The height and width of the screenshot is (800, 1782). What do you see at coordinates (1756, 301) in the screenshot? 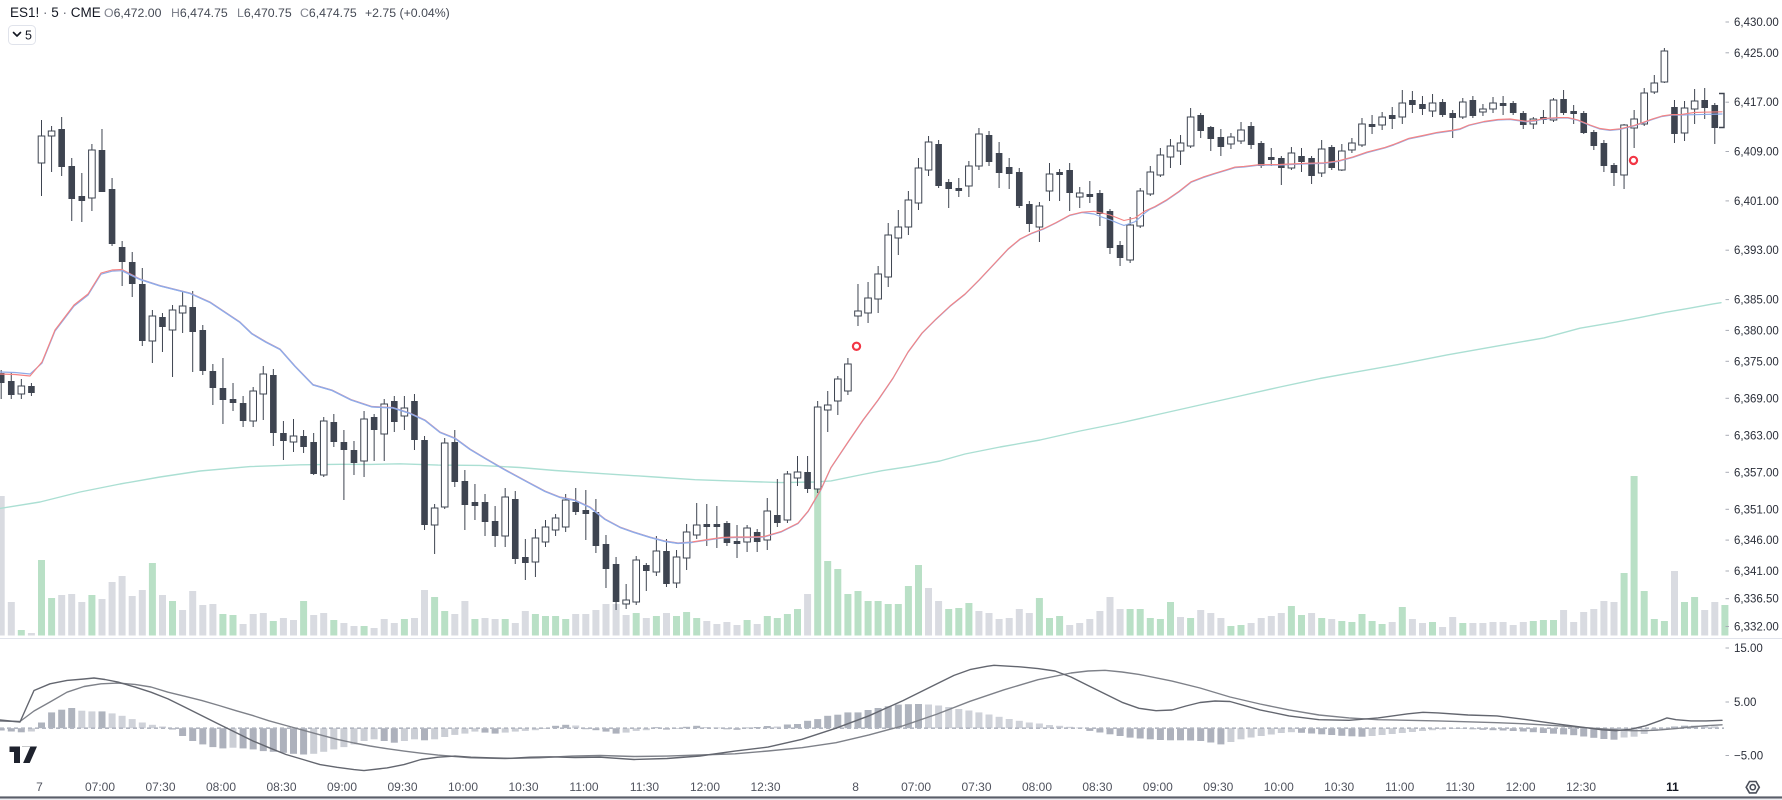
I see `svg-text: 6,385.00` at bounding box center [1756, 301].